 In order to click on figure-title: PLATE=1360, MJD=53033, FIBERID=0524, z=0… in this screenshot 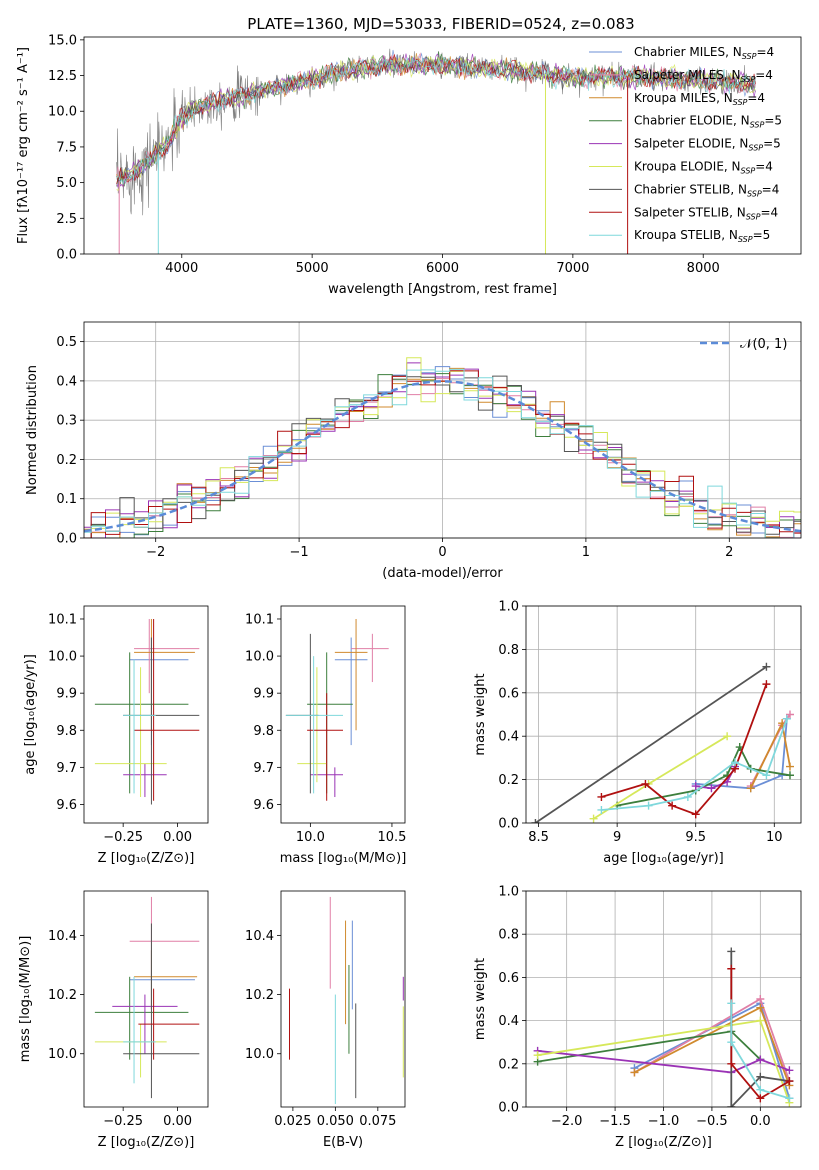, I will do `click(440, 24)`.